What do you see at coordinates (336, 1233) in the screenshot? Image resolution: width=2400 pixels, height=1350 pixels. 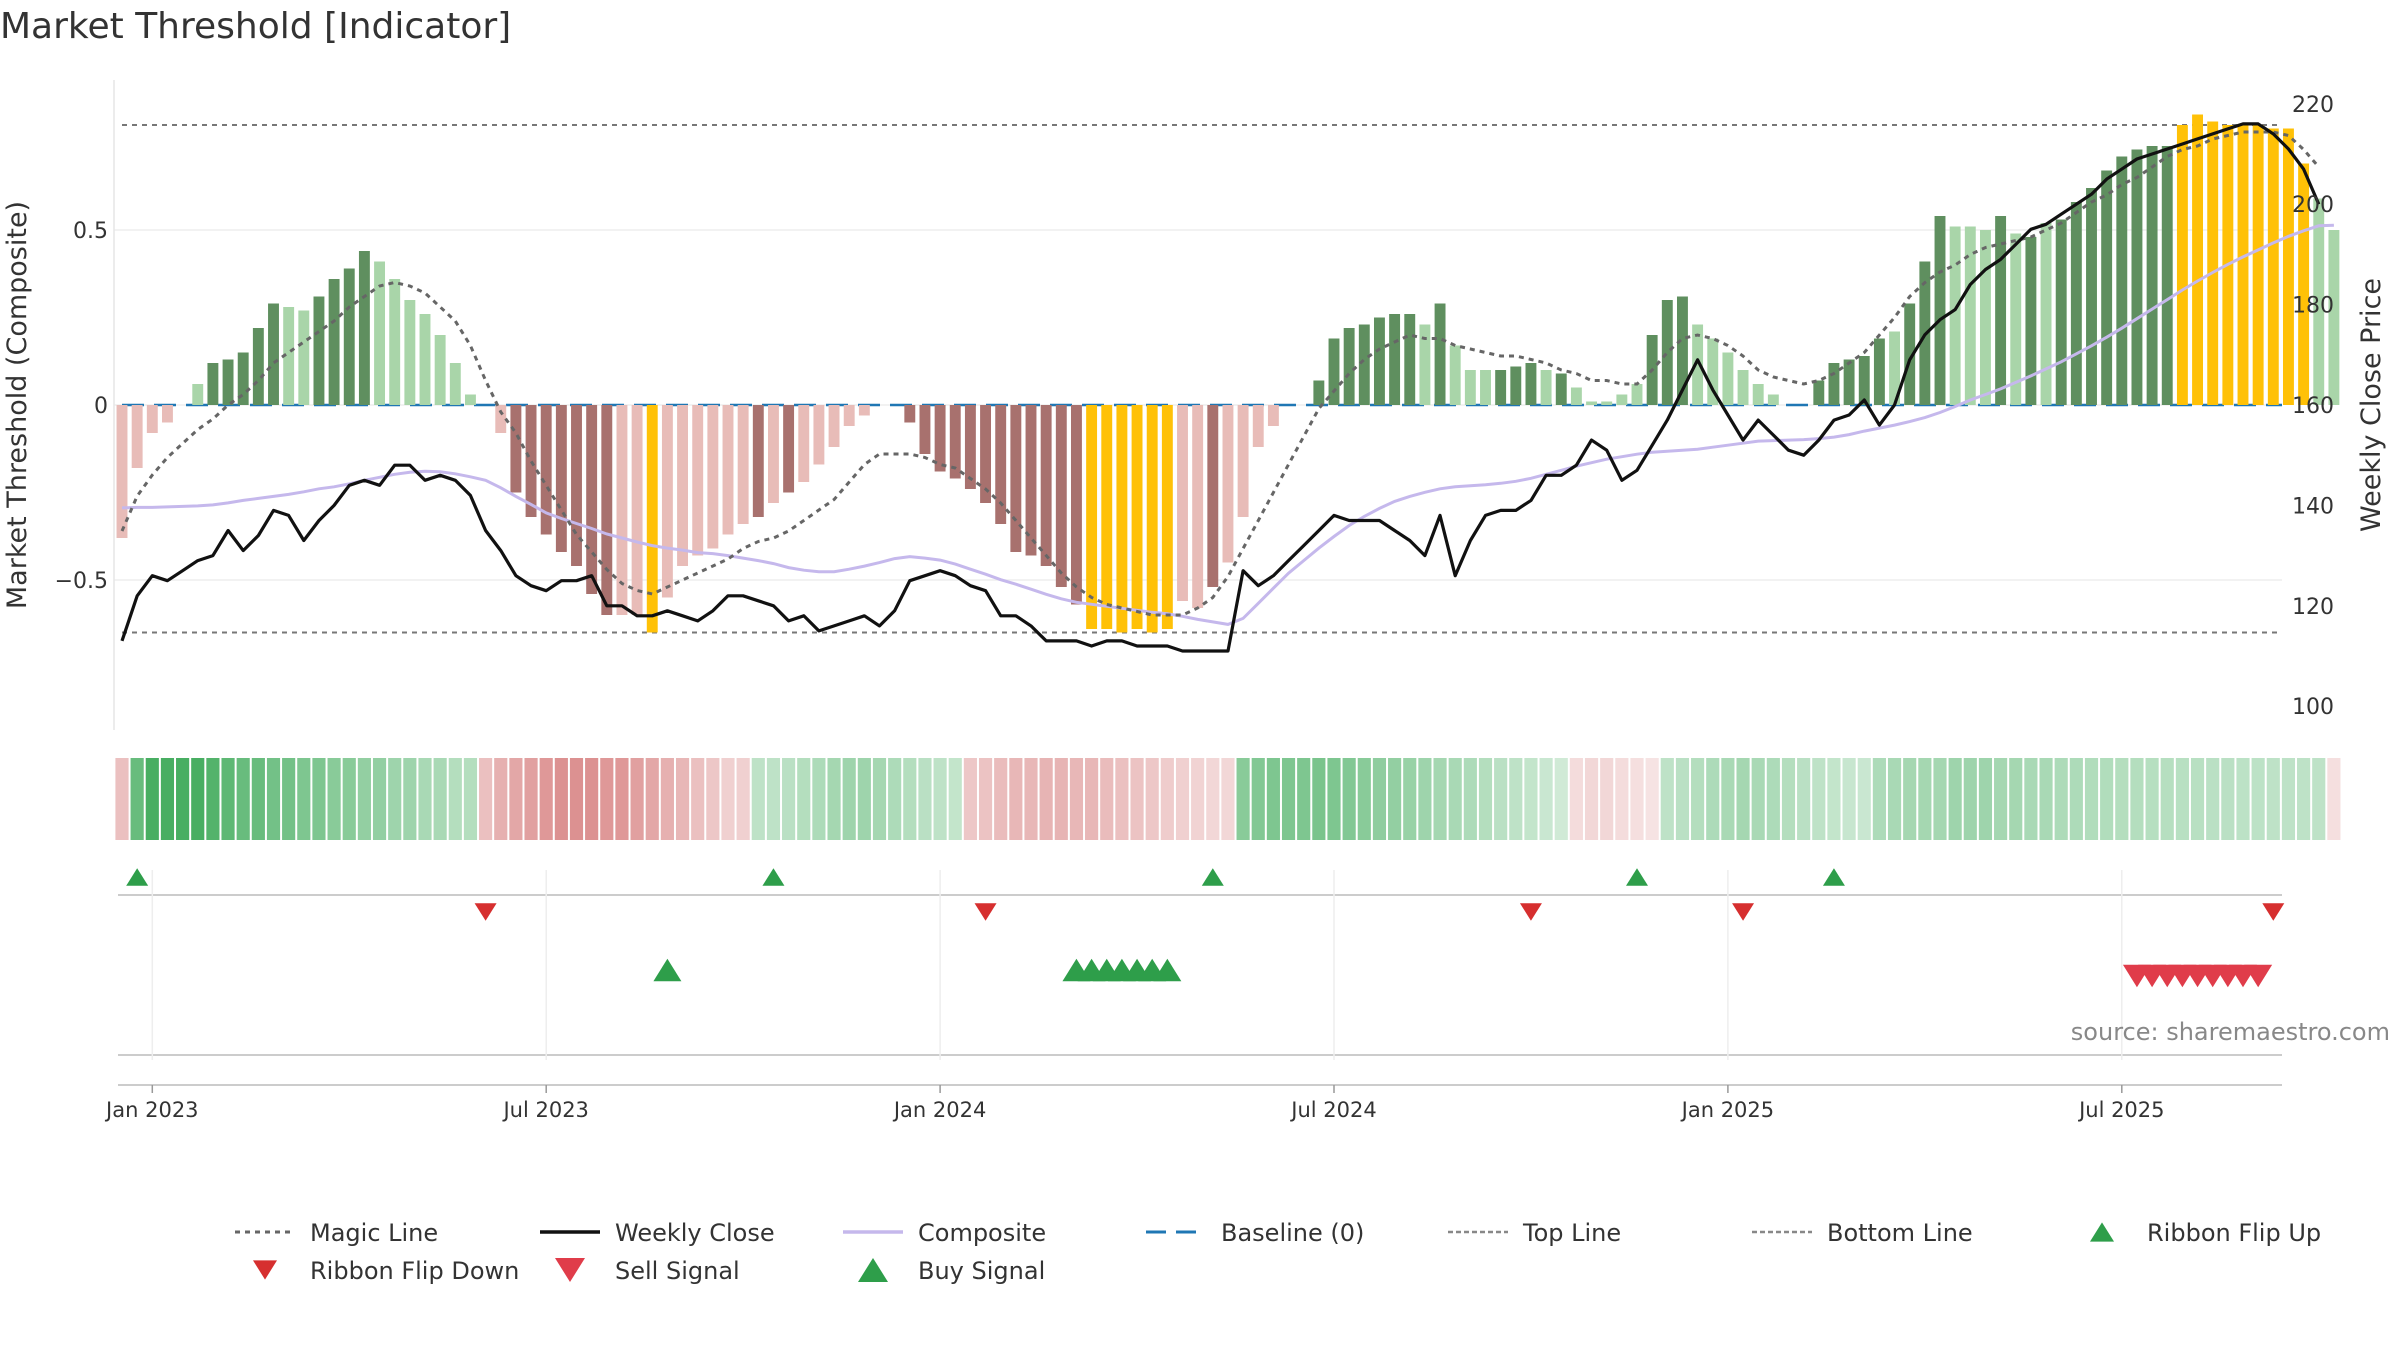 I see `legend-item: Magic Line` at bounding box center [336, 1233].